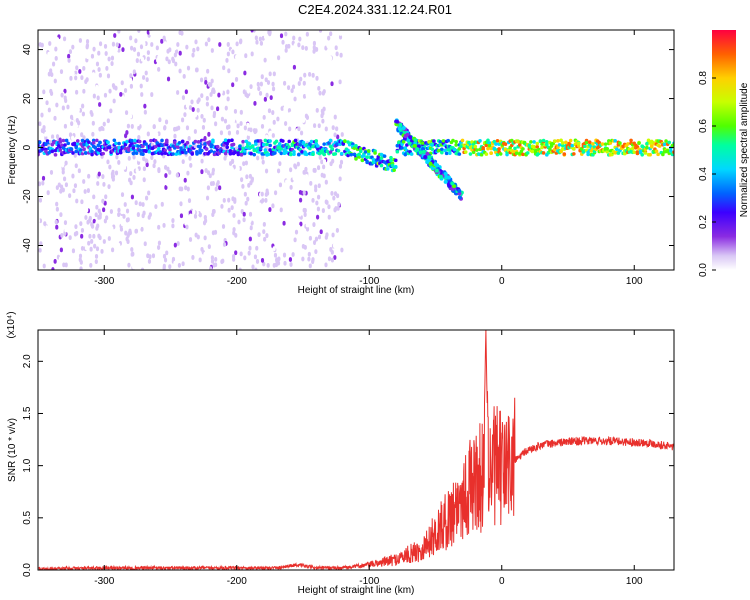 This screenshot has height=600, width=750. What do you see at coordinates (634, 581) in the screenshot?
I see `snr-x-tick-label: 100` at bounding box center [634, 581].